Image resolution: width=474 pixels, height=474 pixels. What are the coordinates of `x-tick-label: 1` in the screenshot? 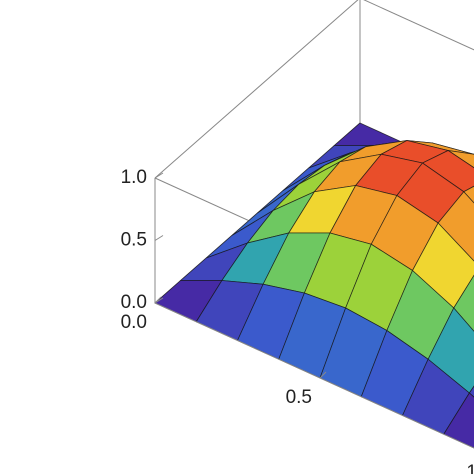 It's located at (470, 468).